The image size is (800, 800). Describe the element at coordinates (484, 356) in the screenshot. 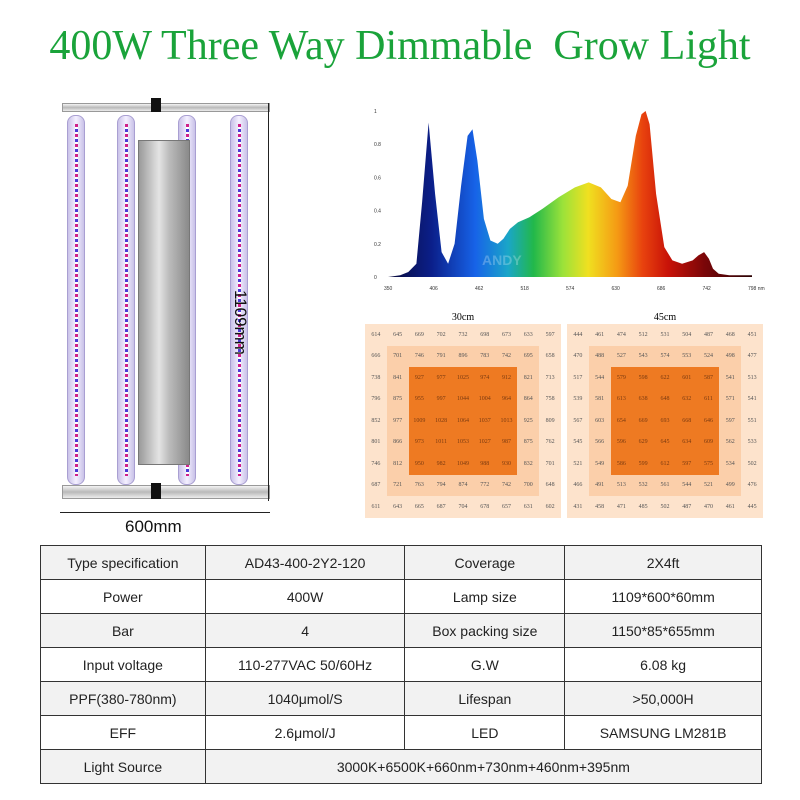

I see `ppfd-cell: 783` at that location.